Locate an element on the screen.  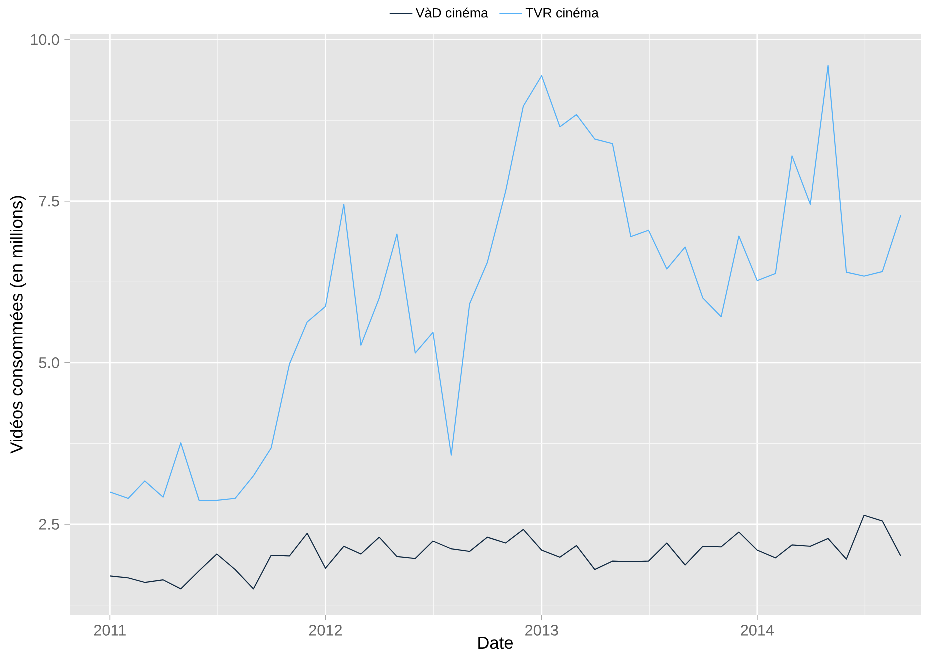
x-tick-label: 2014 is located at coordinates (757, 630).